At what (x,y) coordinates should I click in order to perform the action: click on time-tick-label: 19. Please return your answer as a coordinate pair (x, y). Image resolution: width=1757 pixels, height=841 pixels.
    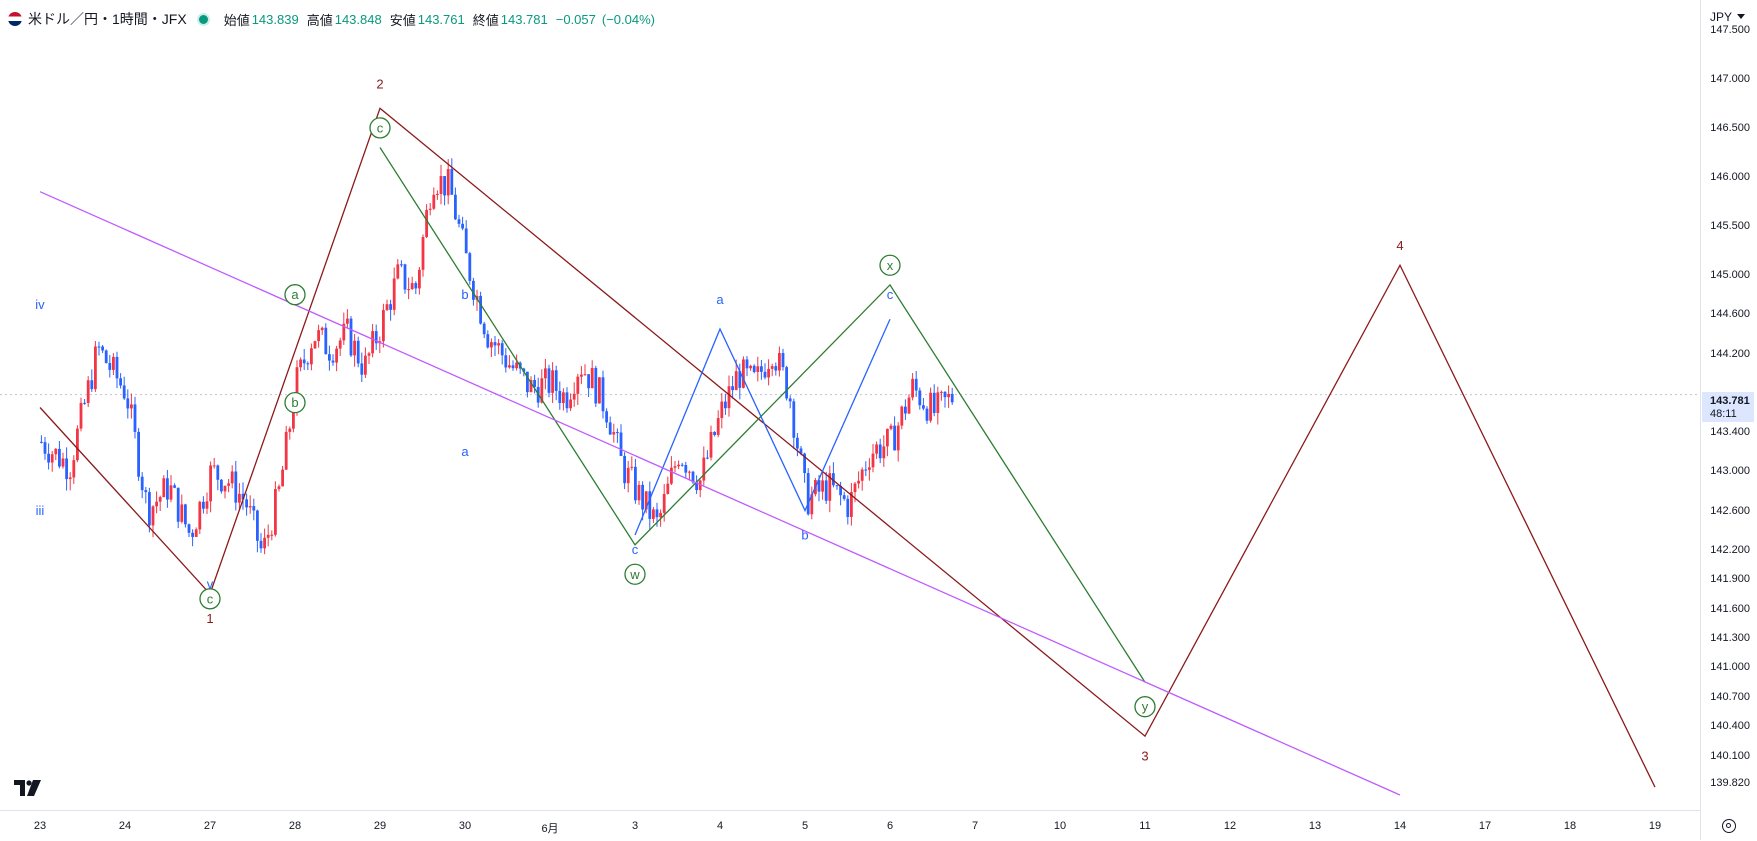
    Looking at the image, I should click on (1655, 826).